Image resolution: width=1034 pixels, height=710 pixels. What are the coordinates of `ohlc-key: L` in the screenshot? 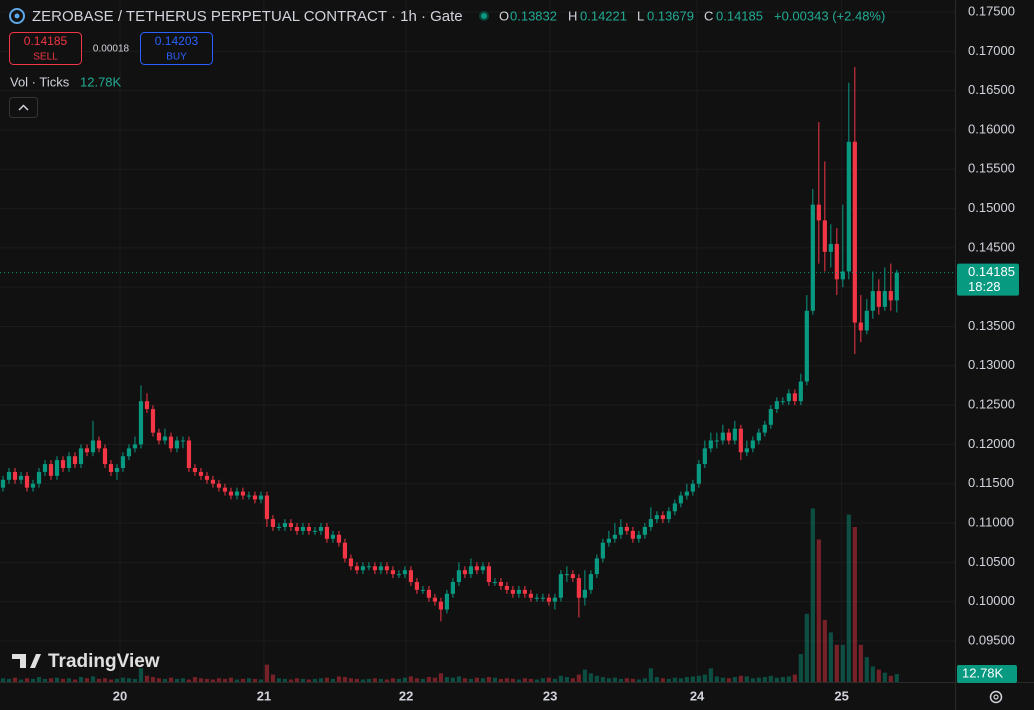 It's located at (640, 15).